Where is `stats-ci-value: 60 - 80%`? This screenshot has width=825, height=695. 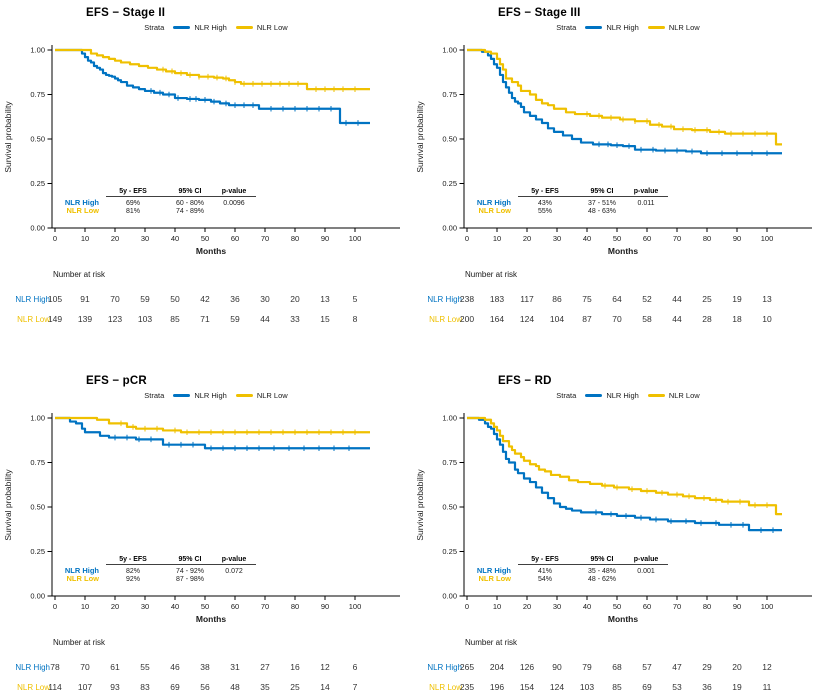 stats-ci-value: 60 - 80% is located at coordinates (190, 203).